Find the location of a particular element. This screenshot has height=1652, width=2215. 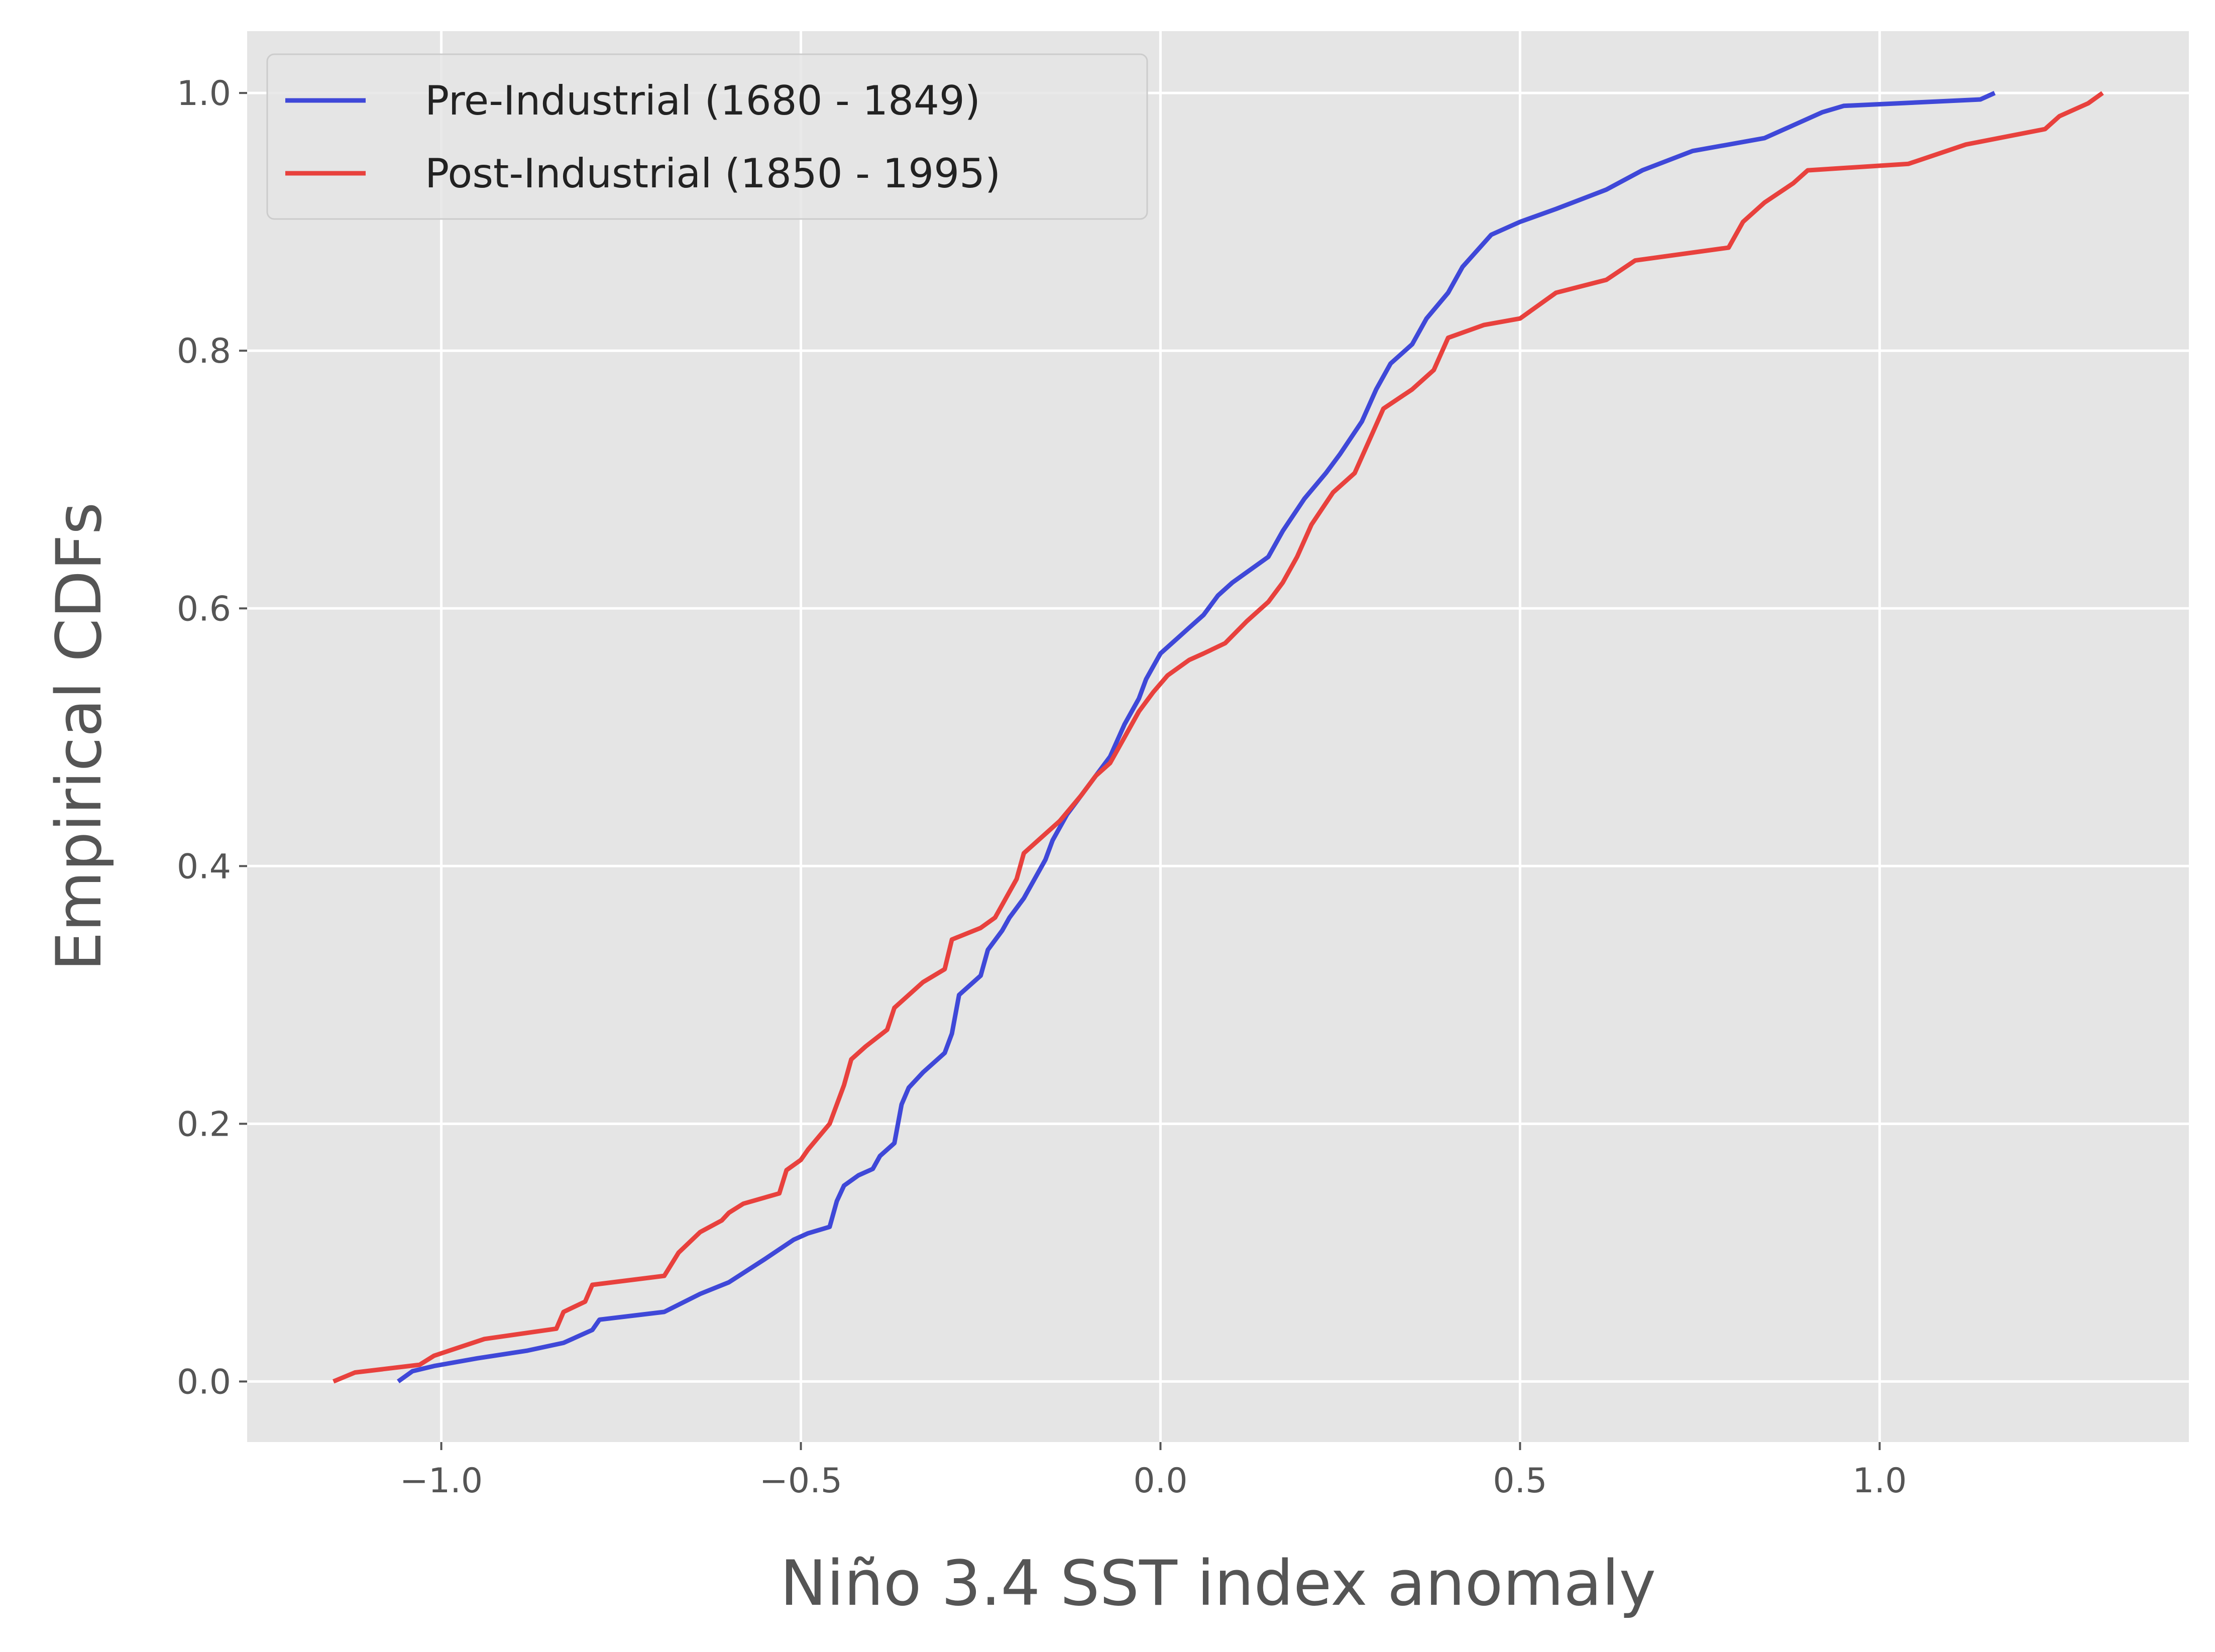

y-axis-title: Empirical CDFs is located at coordinates (79, 736).